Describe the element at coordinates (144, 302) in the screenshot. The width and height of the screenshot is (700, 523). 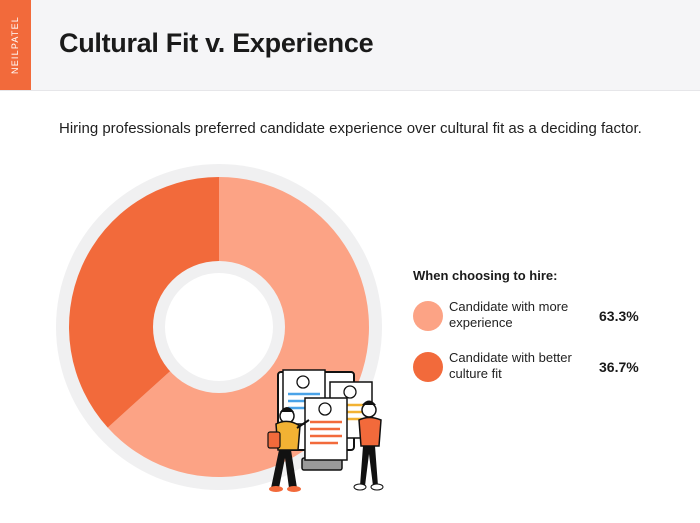
I see `donut-slice-culture-fit` at that location.